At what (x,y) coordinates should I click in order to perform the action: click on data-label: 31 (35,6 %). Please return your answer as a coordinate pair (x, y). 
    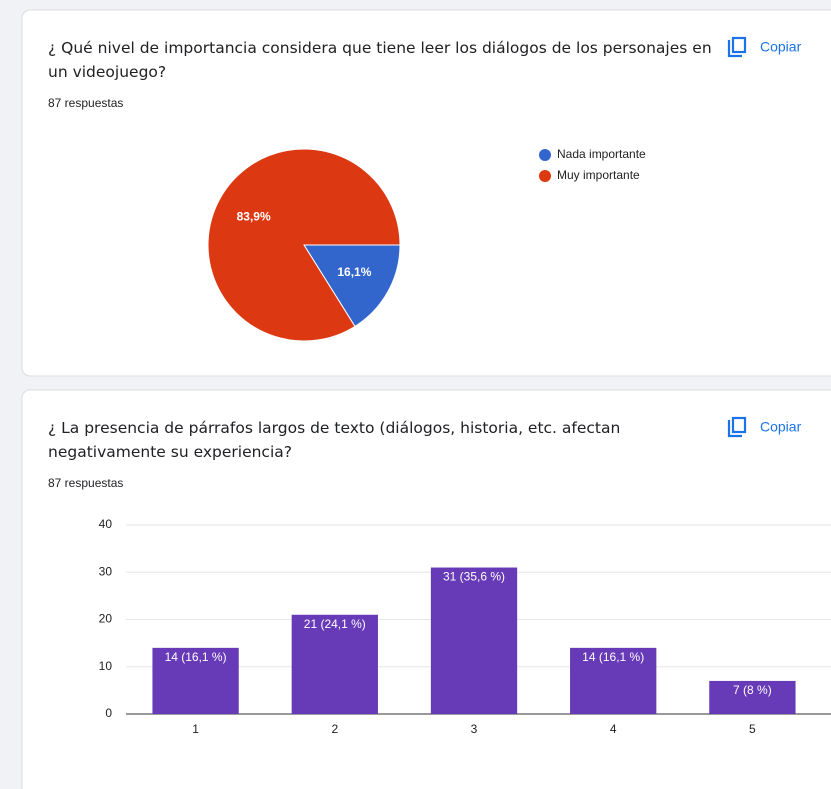
    Looking at the image, I should click on (474, 577).